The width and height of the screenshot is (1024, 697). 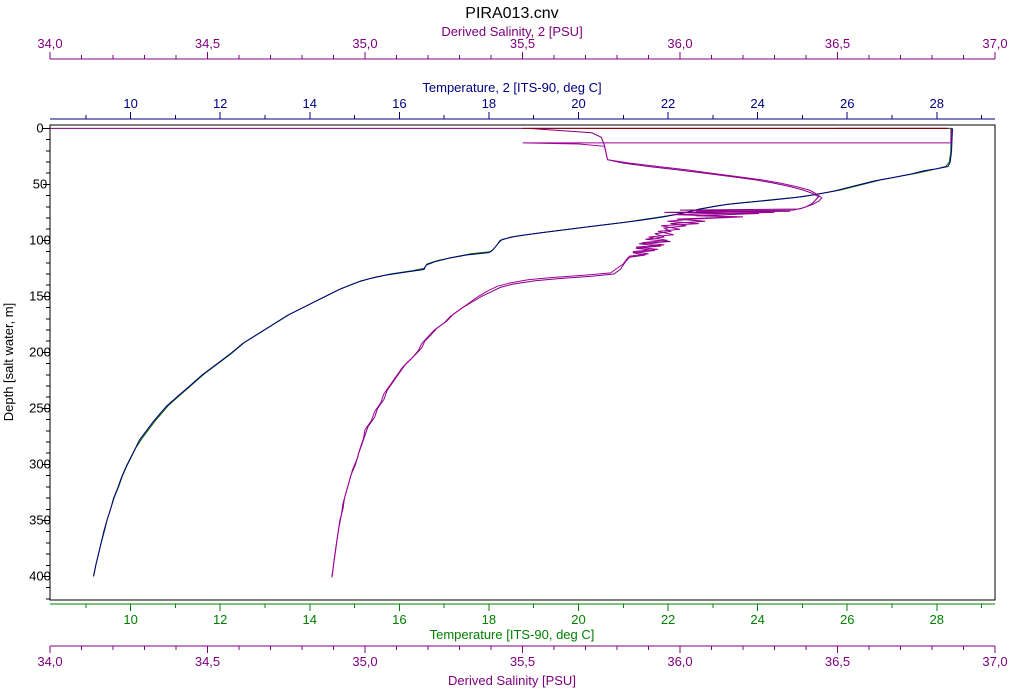 I want to click on salinity-axis-title: Derived Salinity [PSU], so click(x=512, y=680).